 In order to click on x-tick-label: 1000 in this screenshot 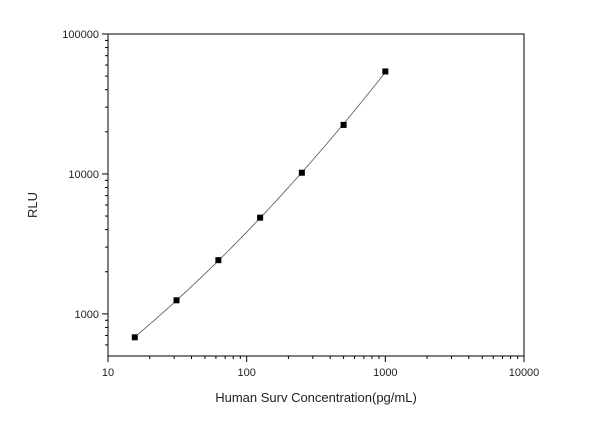, I will do `click(385, 373)`.